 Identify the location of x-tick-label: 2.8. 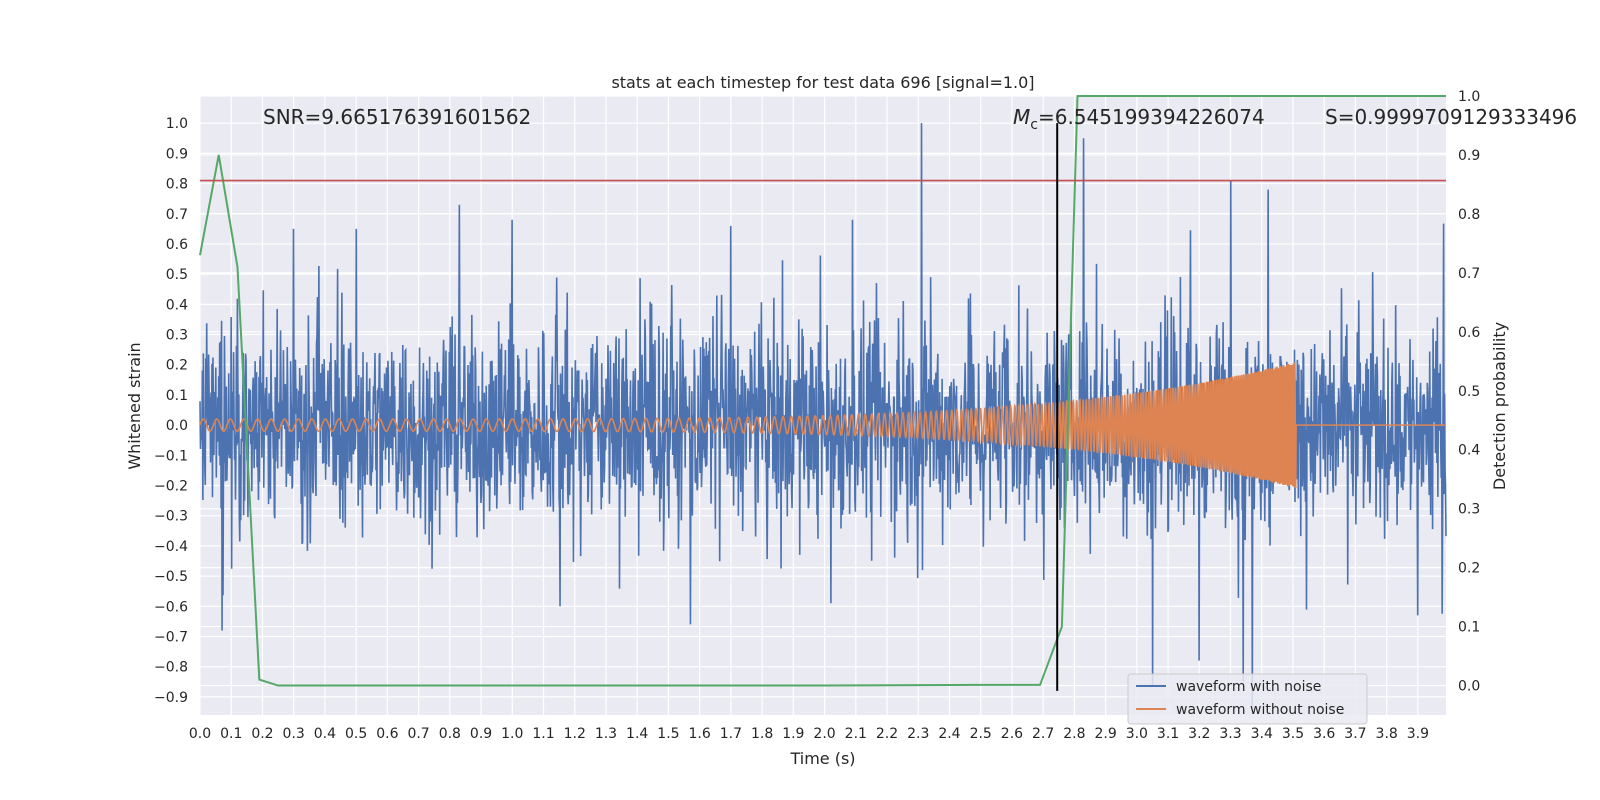
(1074, 734).